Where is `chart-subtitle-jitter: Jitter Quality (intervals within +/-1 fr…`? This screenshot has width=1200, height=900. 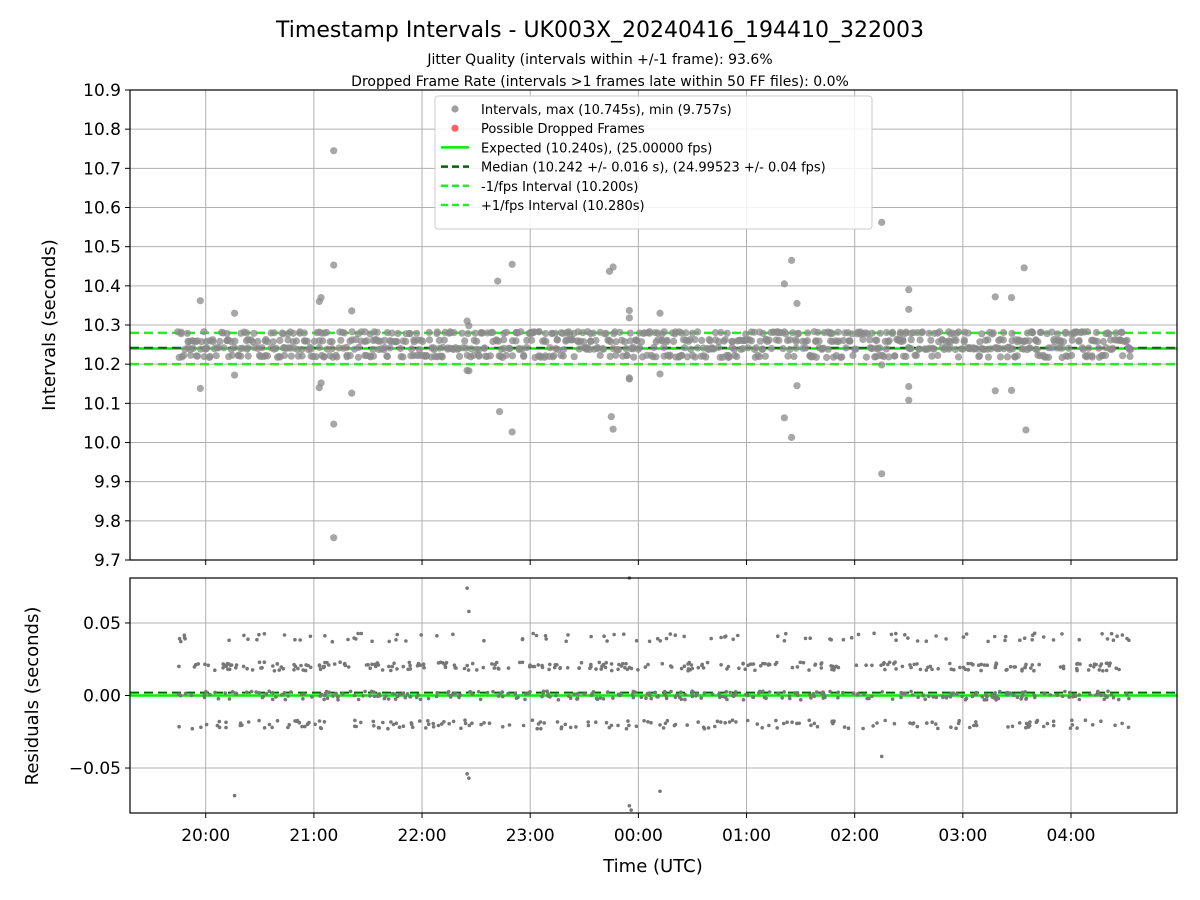
chart-subtitle-jitter: Jitter Quality (intervals within +/-1 fr… is located at coordinates (599, 60).